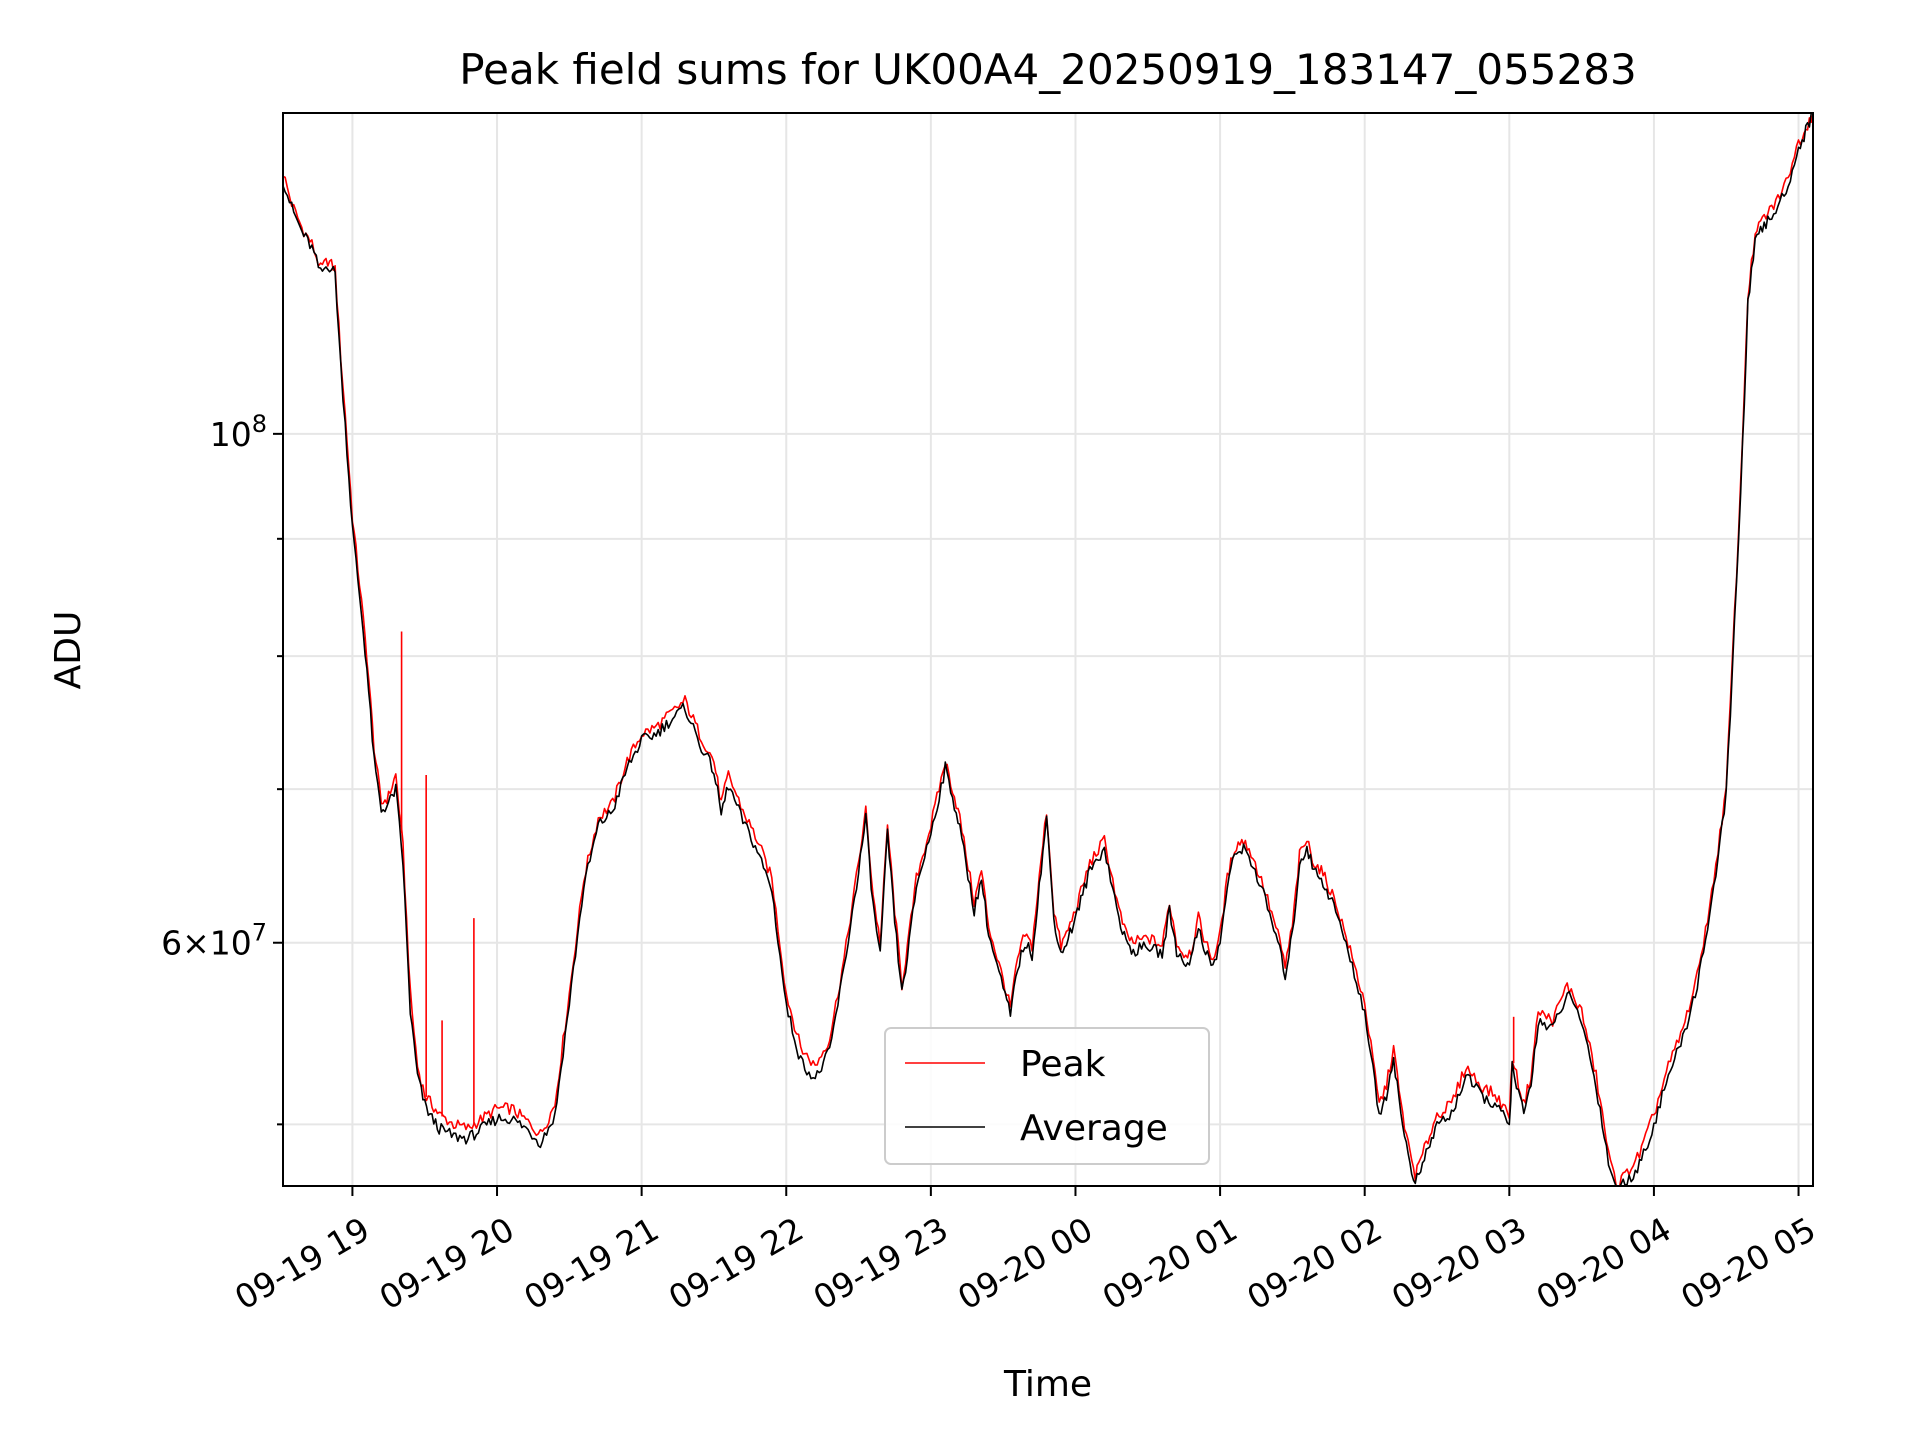 This screenshot has height=1440, width=1920. What do you see at coordinates (1047, 1384) in the screenshot?
I see `x-axis-label: Time` at bounding box center [1047, 1384].